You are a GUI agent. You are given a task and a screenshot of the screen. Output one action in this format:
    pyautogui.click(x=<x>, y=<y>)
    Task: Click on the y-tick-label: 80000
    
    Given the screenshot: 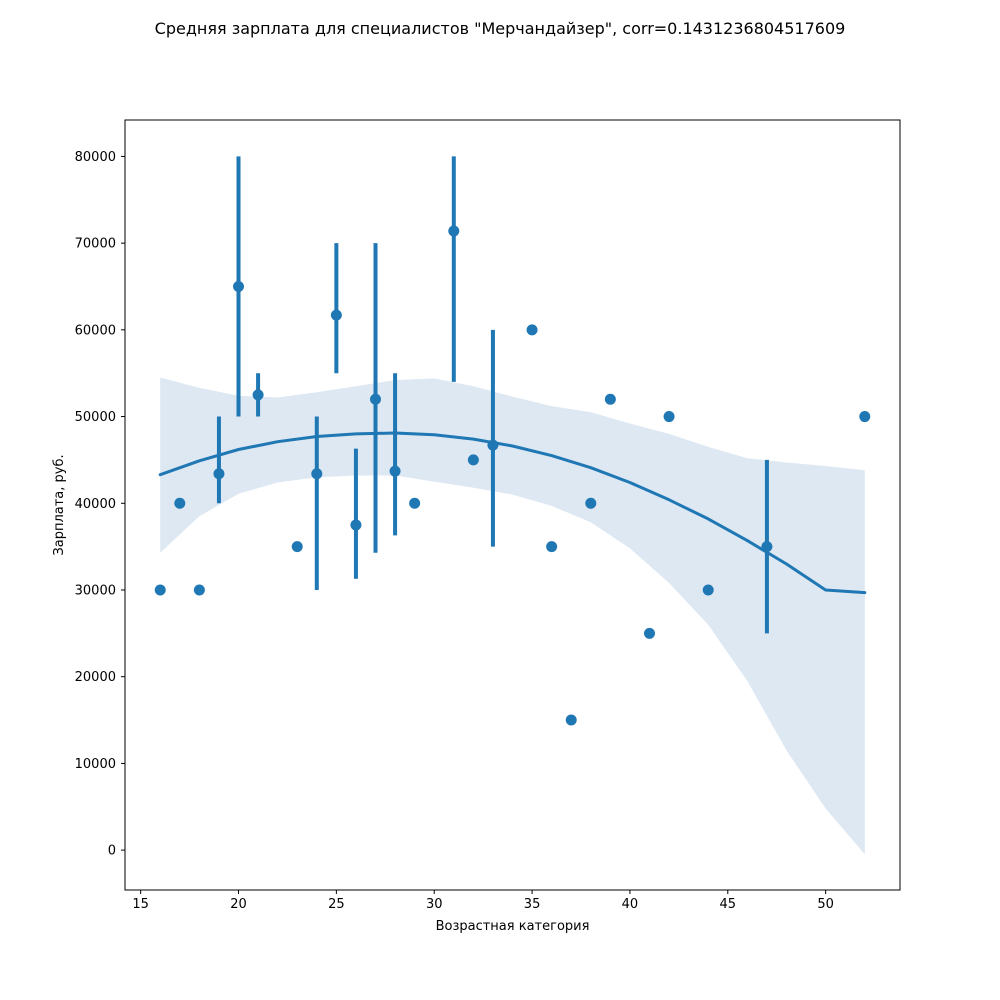 What is the action you would take?
    pyautogui.click(x=95, y=157)
    